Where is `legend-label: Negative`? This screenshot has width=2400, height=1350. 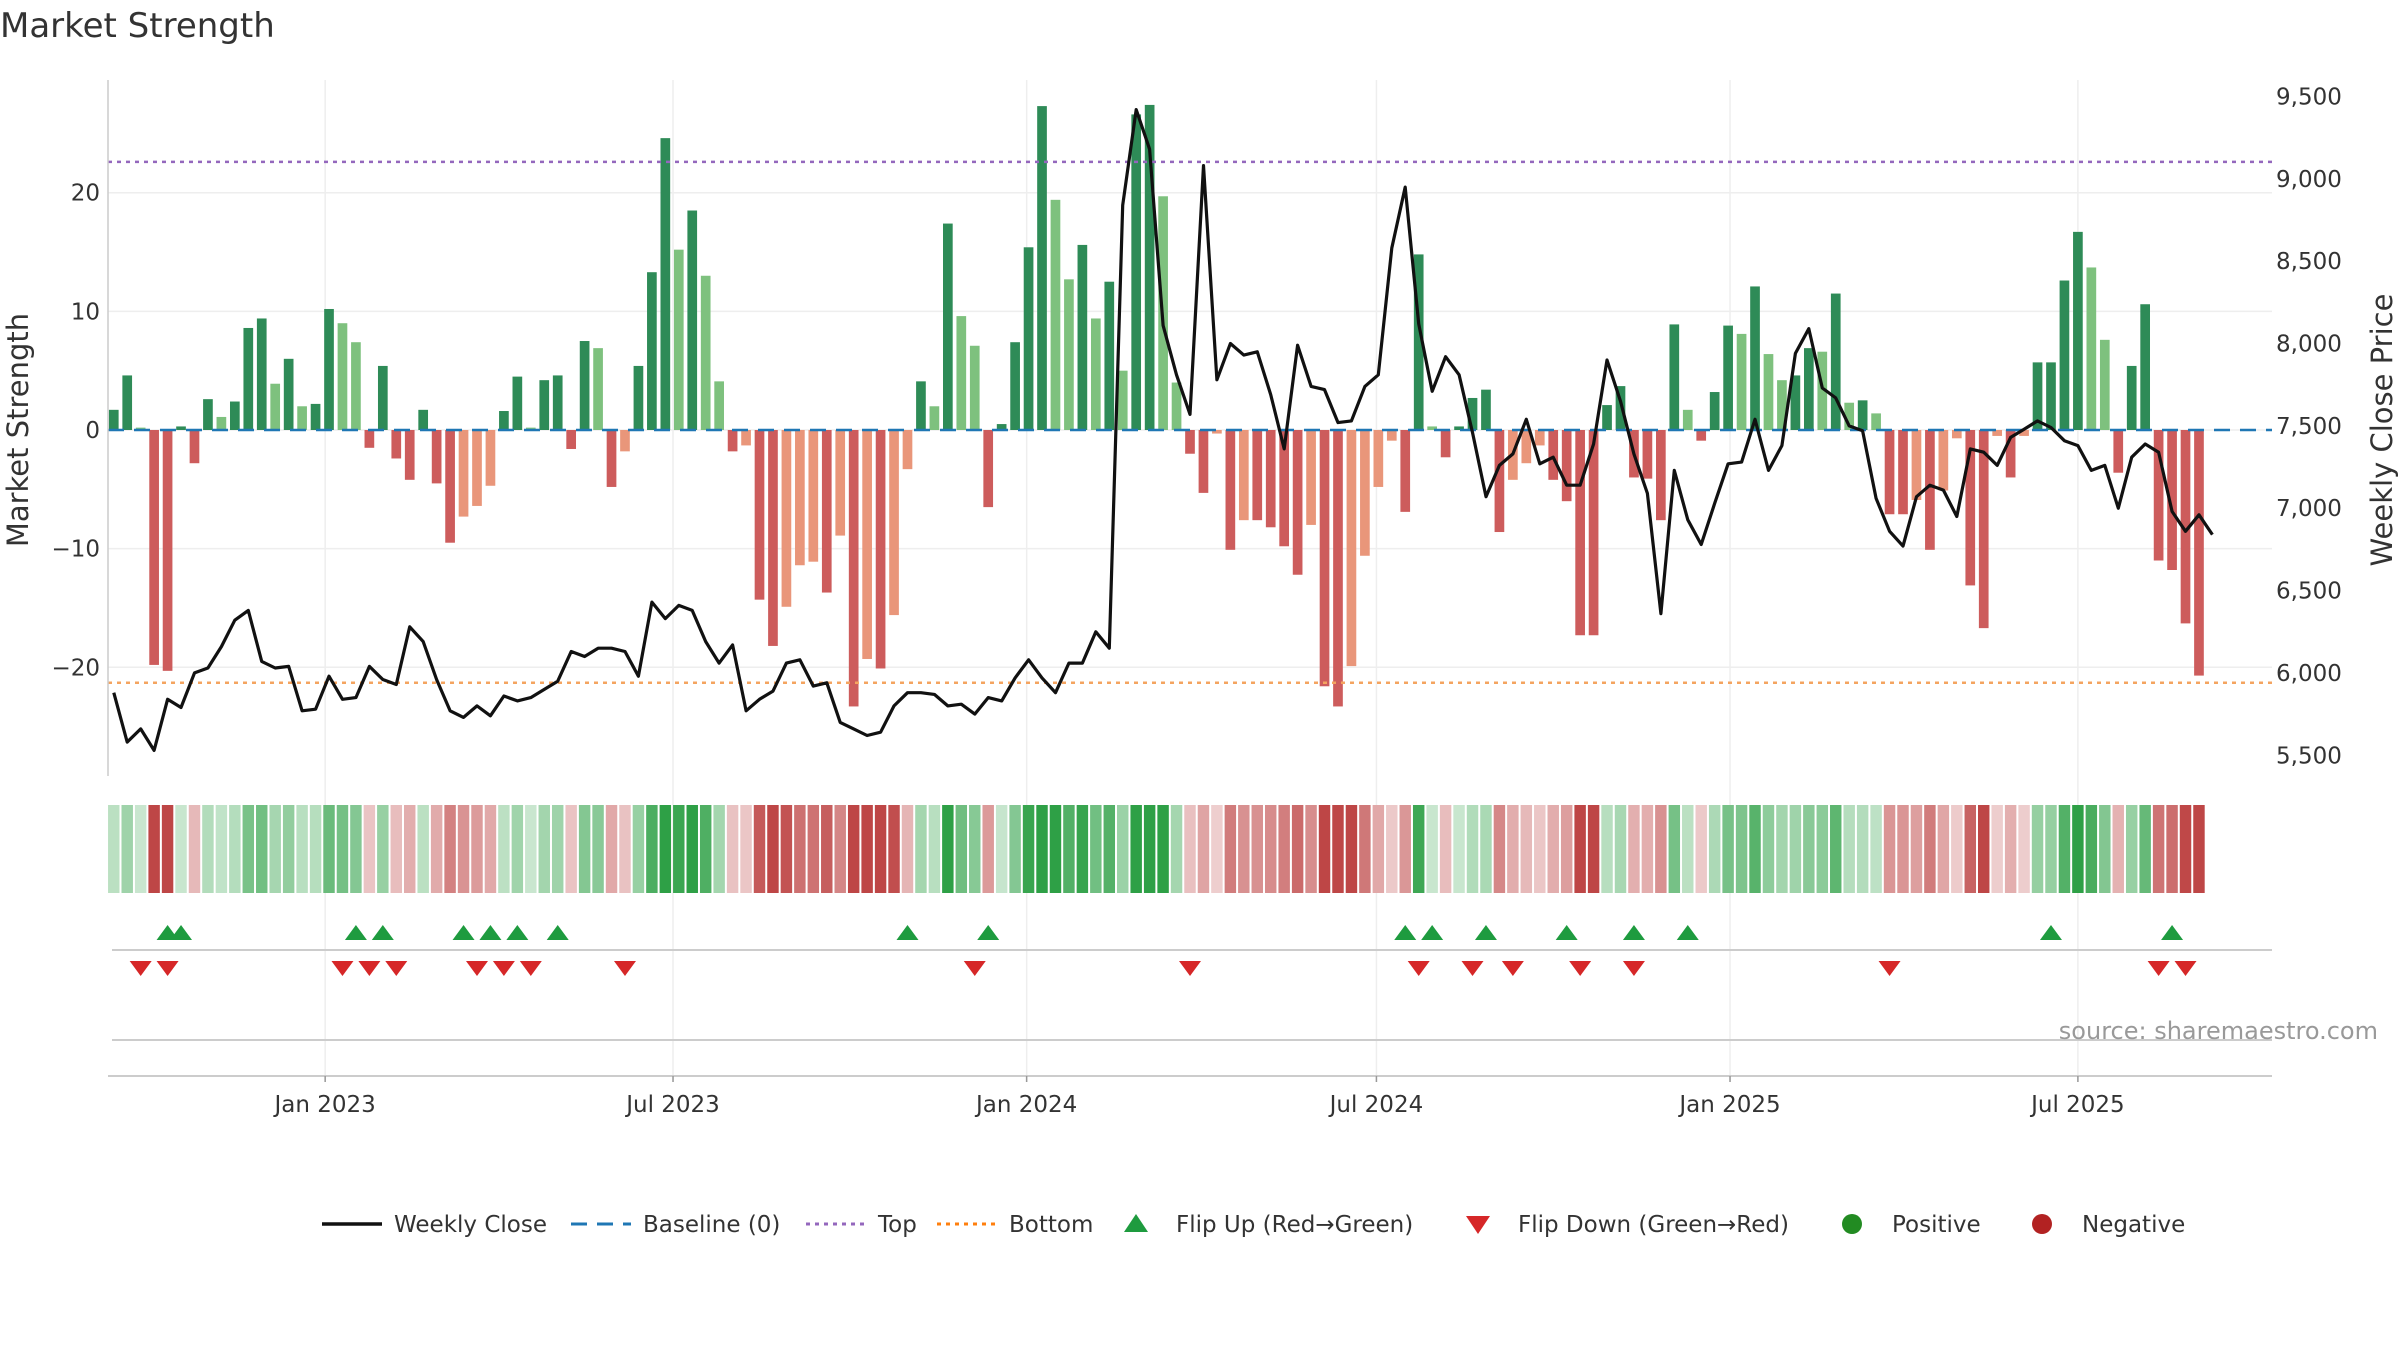
legend-label: Negative is located at coordinates (2133, 1225).